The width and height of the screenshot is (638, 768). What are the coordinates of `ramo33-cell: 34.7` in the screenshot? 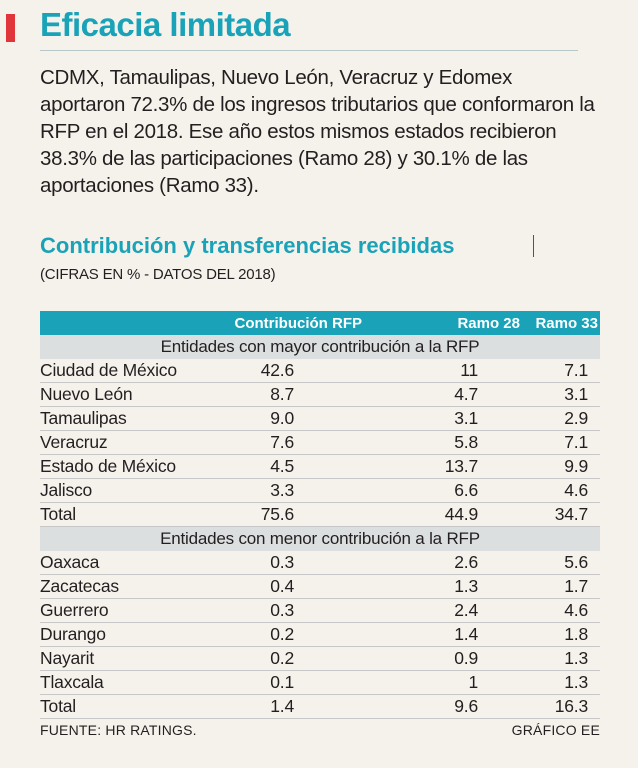 It's located at (571, 514).